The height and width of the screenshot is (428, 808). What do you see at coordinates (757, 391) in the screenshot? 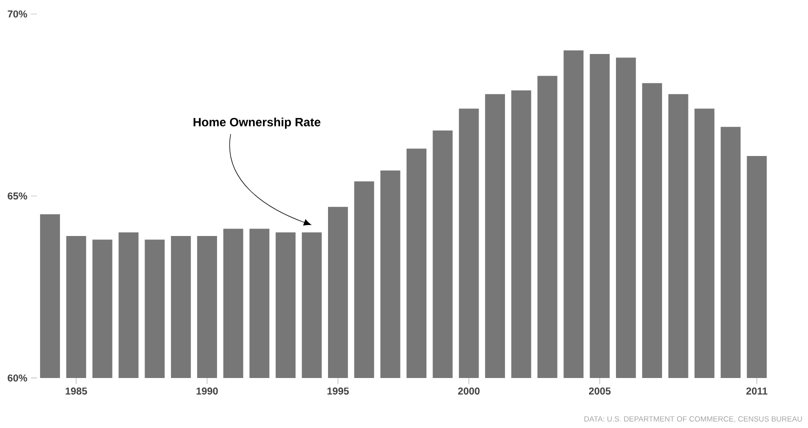
I see `x-tick-label: 2011` at bounding box center [757, 391].